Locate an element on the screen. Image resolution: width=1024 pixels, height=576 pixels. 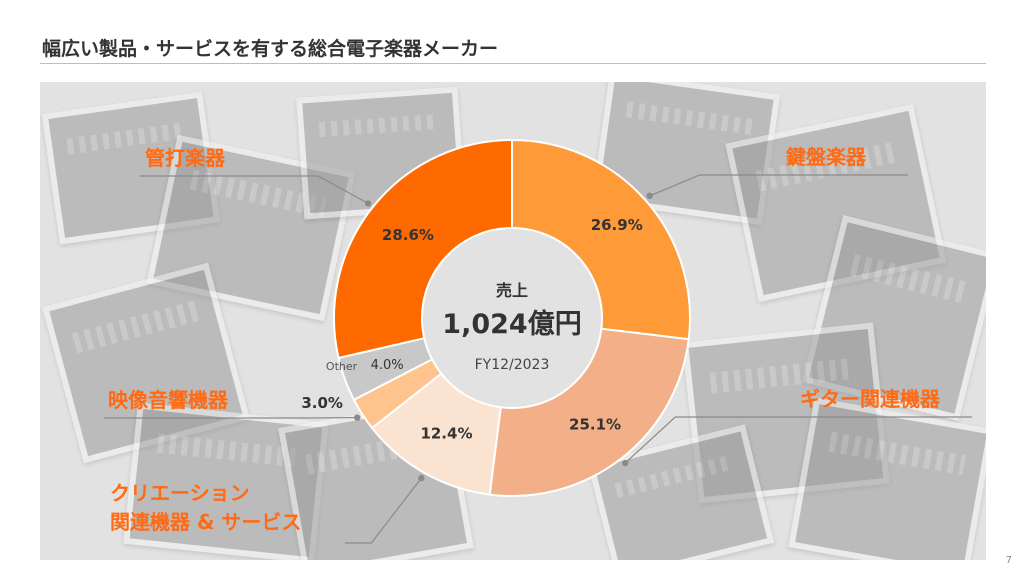
slice-value-label-5: 4.0% is located at coordinates (387, 365).